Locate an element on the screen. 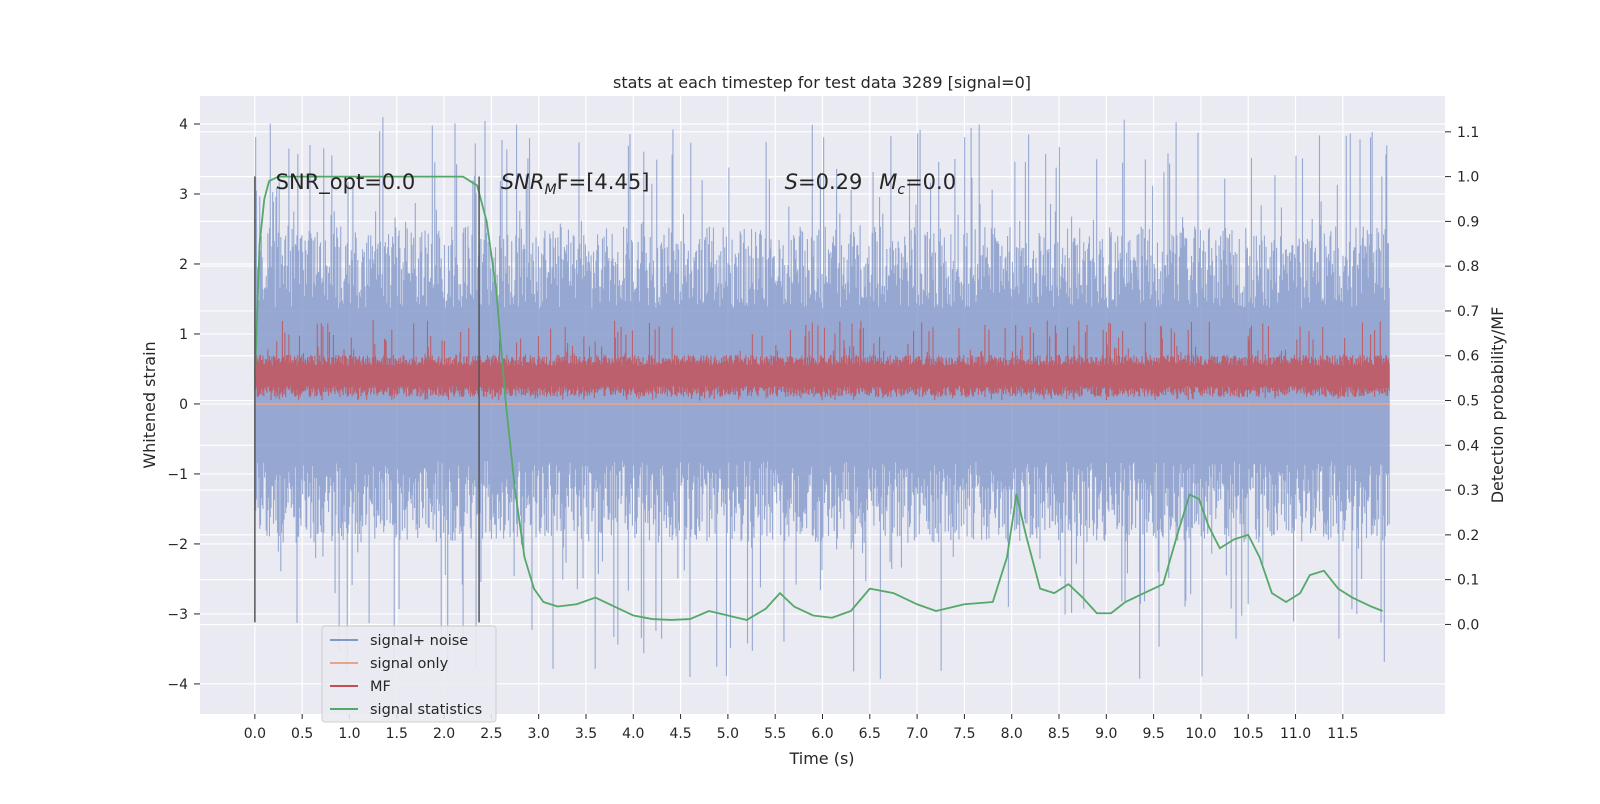 The width and height of the screenshot is (1600, 804). x-tick-label: 11.5 is located at coordinates (1342, 734).